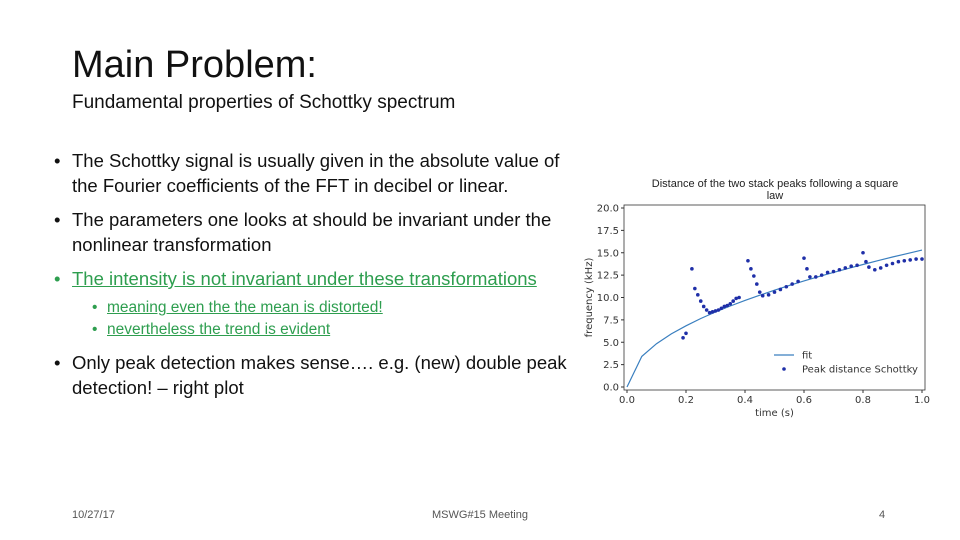  I want to click on y-tick-label: 5.0, so click(611, 343).